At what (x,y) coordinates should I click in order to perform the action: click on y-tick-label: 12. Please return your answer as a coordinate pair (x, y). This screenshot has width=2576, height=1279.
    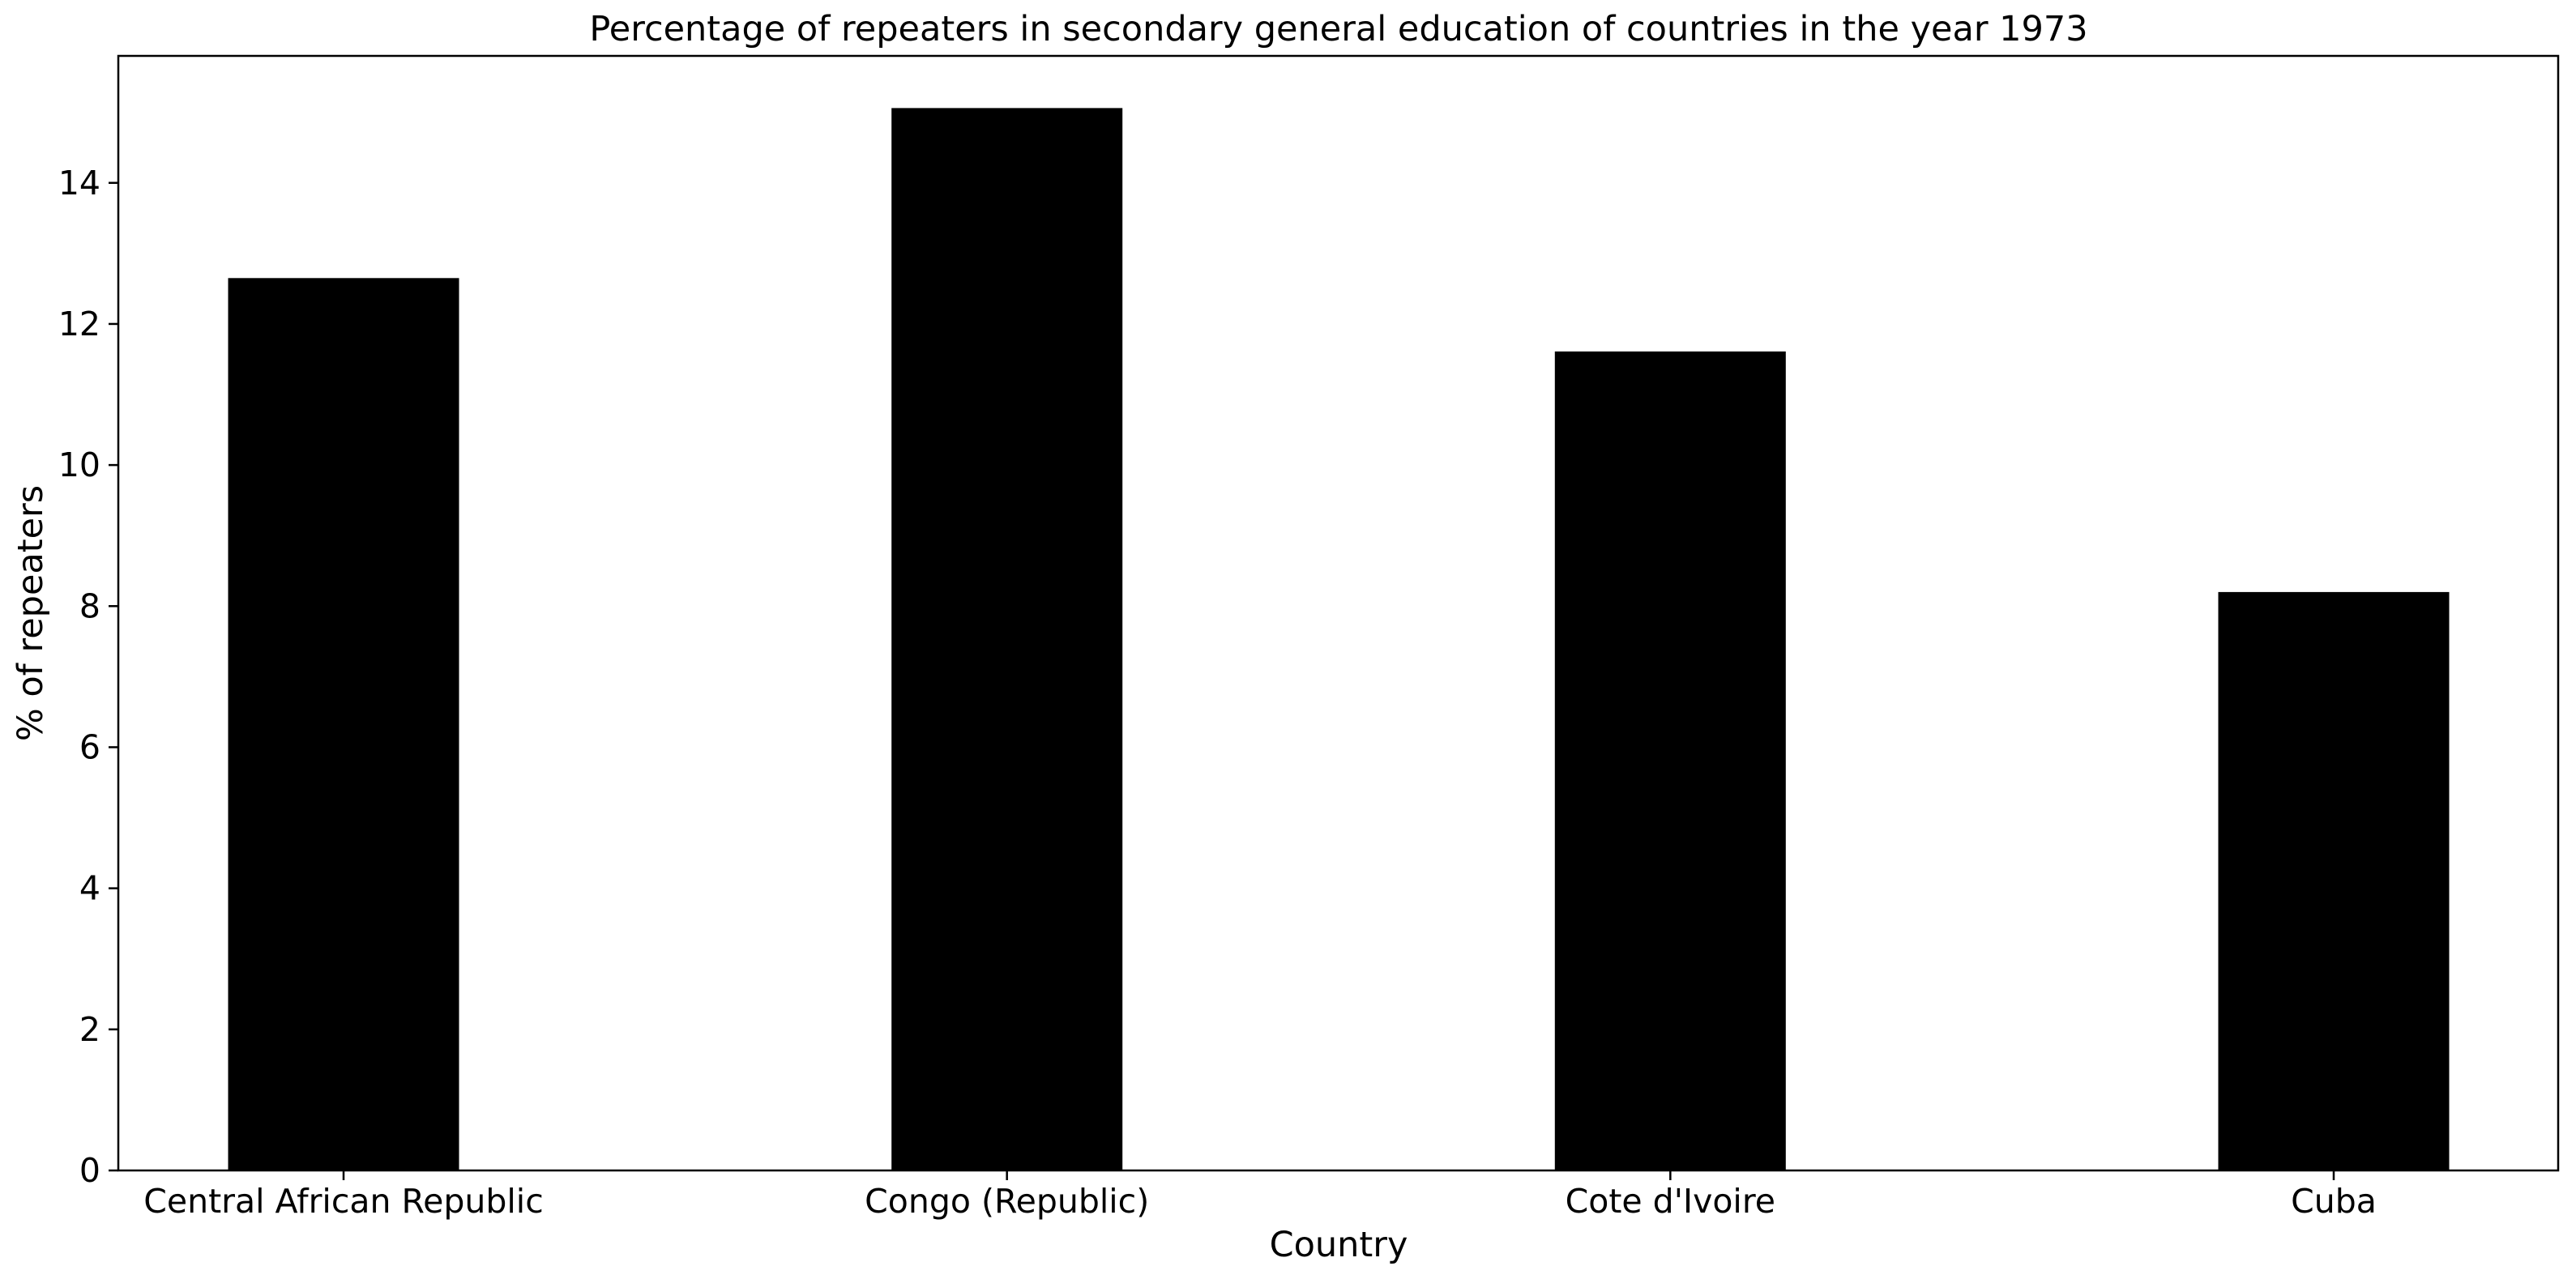
    Looking at the image, I should click on (79, 324).